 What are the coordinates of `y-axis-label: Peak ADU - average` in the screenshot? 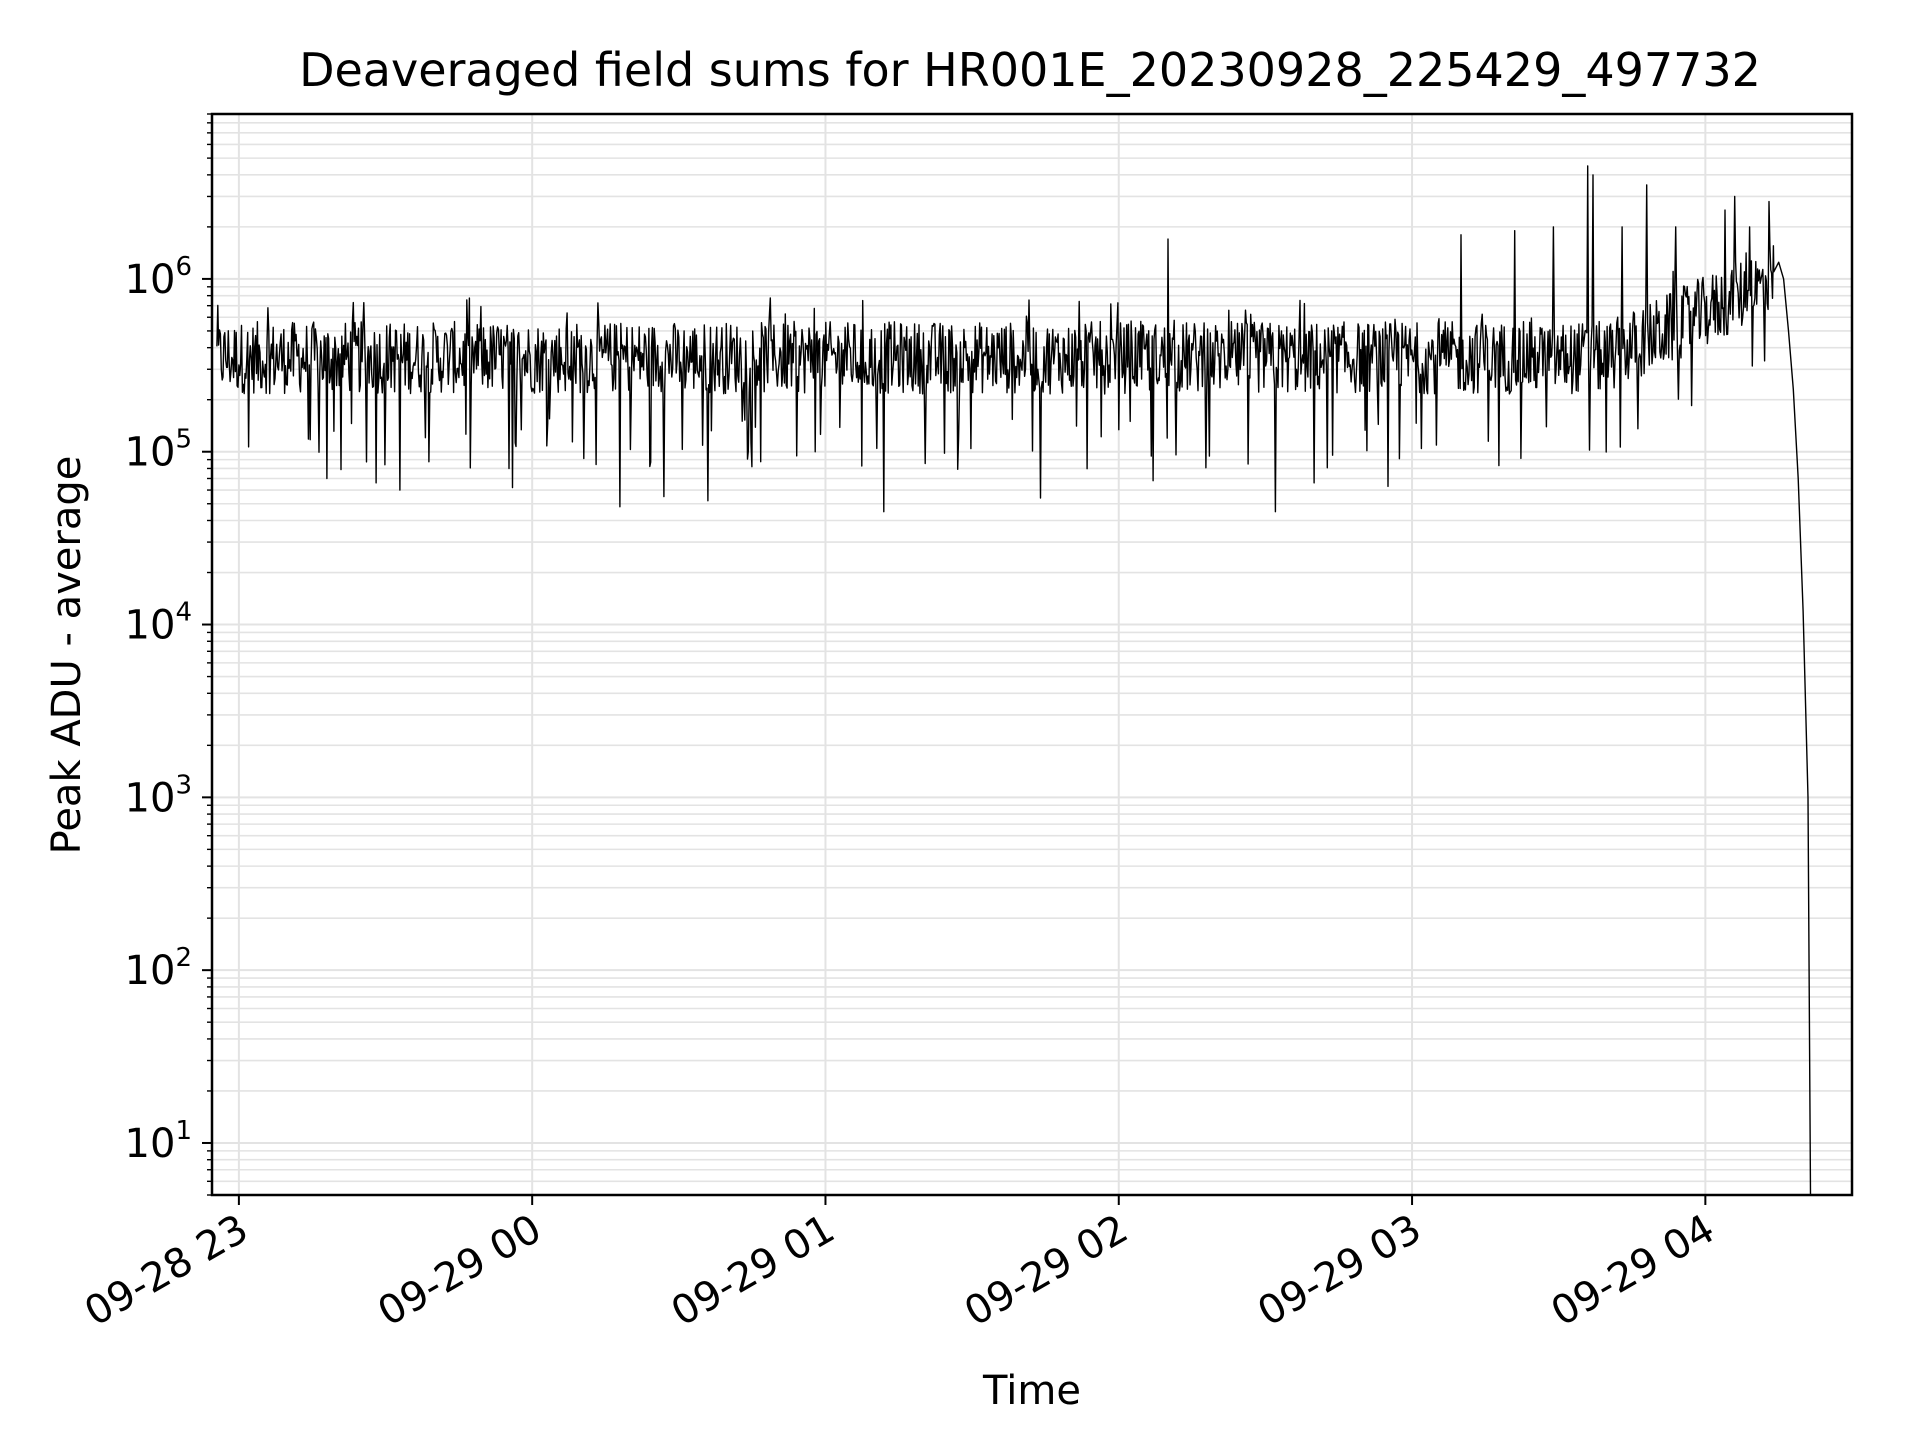 It's located at (67, 655).